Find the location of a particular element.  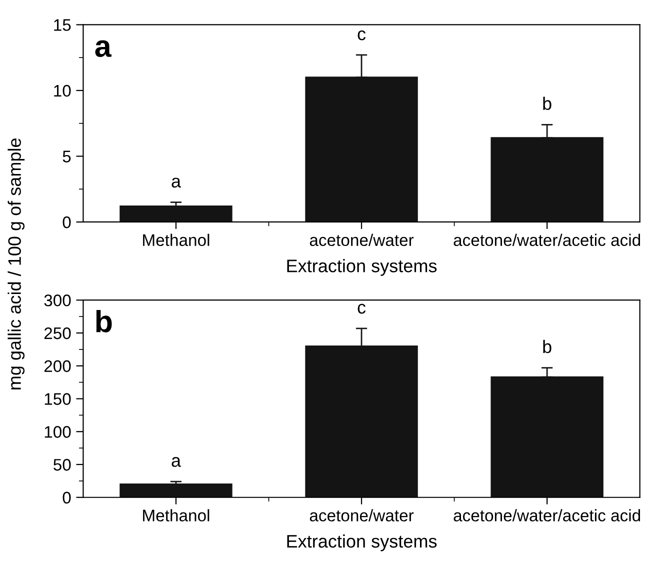

y-tick-label: 150 is located at coordinates (57, 399).